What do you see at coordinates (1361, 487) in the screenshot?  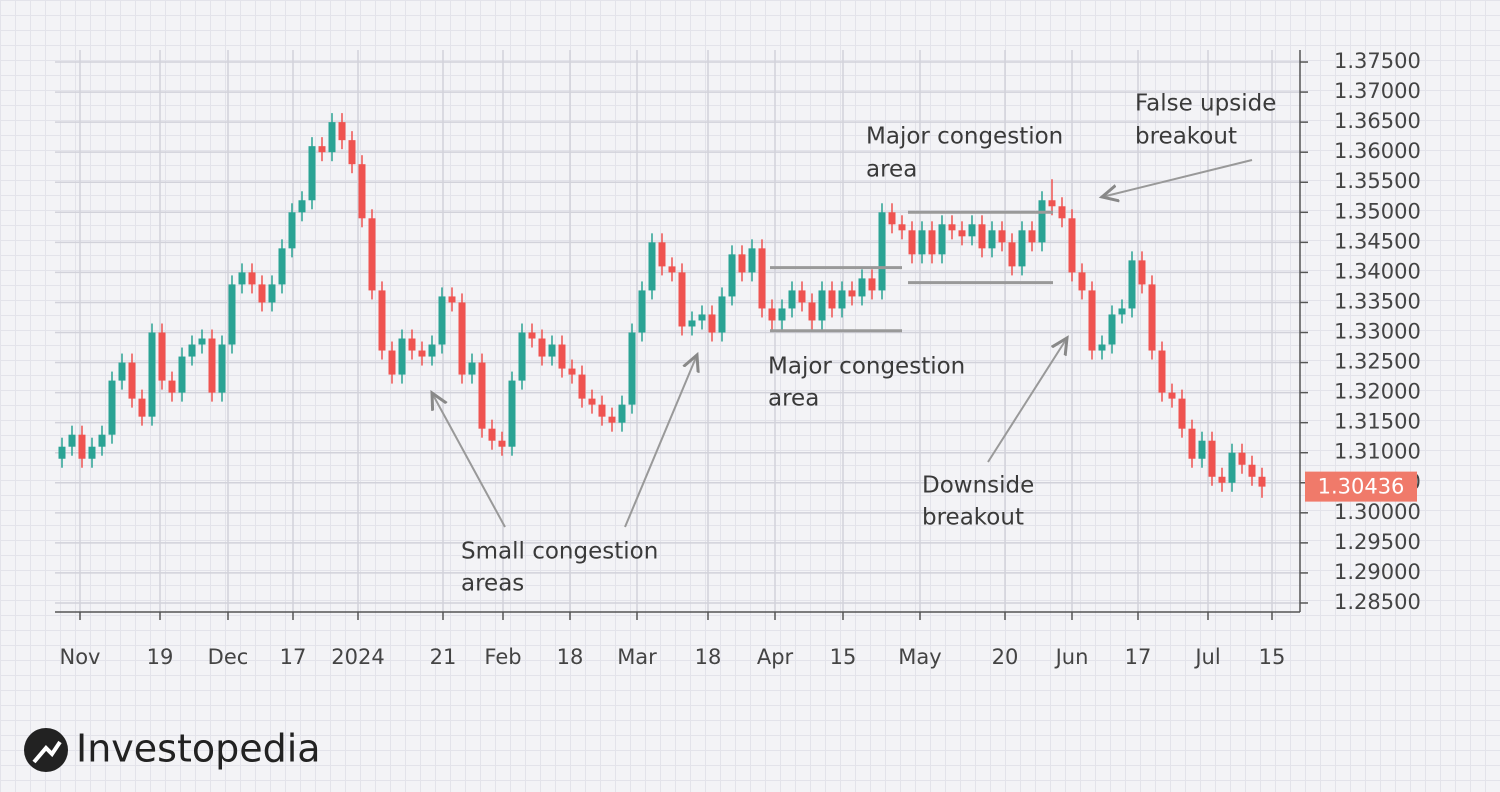 I see `last-price-label: 1.30436` at bounding box center [1361, 487].